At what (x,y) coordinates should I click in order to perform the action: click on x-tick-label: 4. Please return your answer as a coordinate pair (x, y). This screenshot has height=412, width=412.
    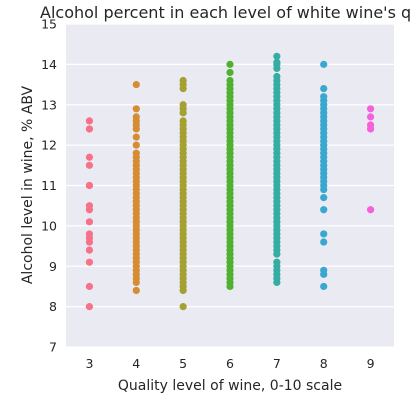
    Looking at the image, I should click on (136, 363).